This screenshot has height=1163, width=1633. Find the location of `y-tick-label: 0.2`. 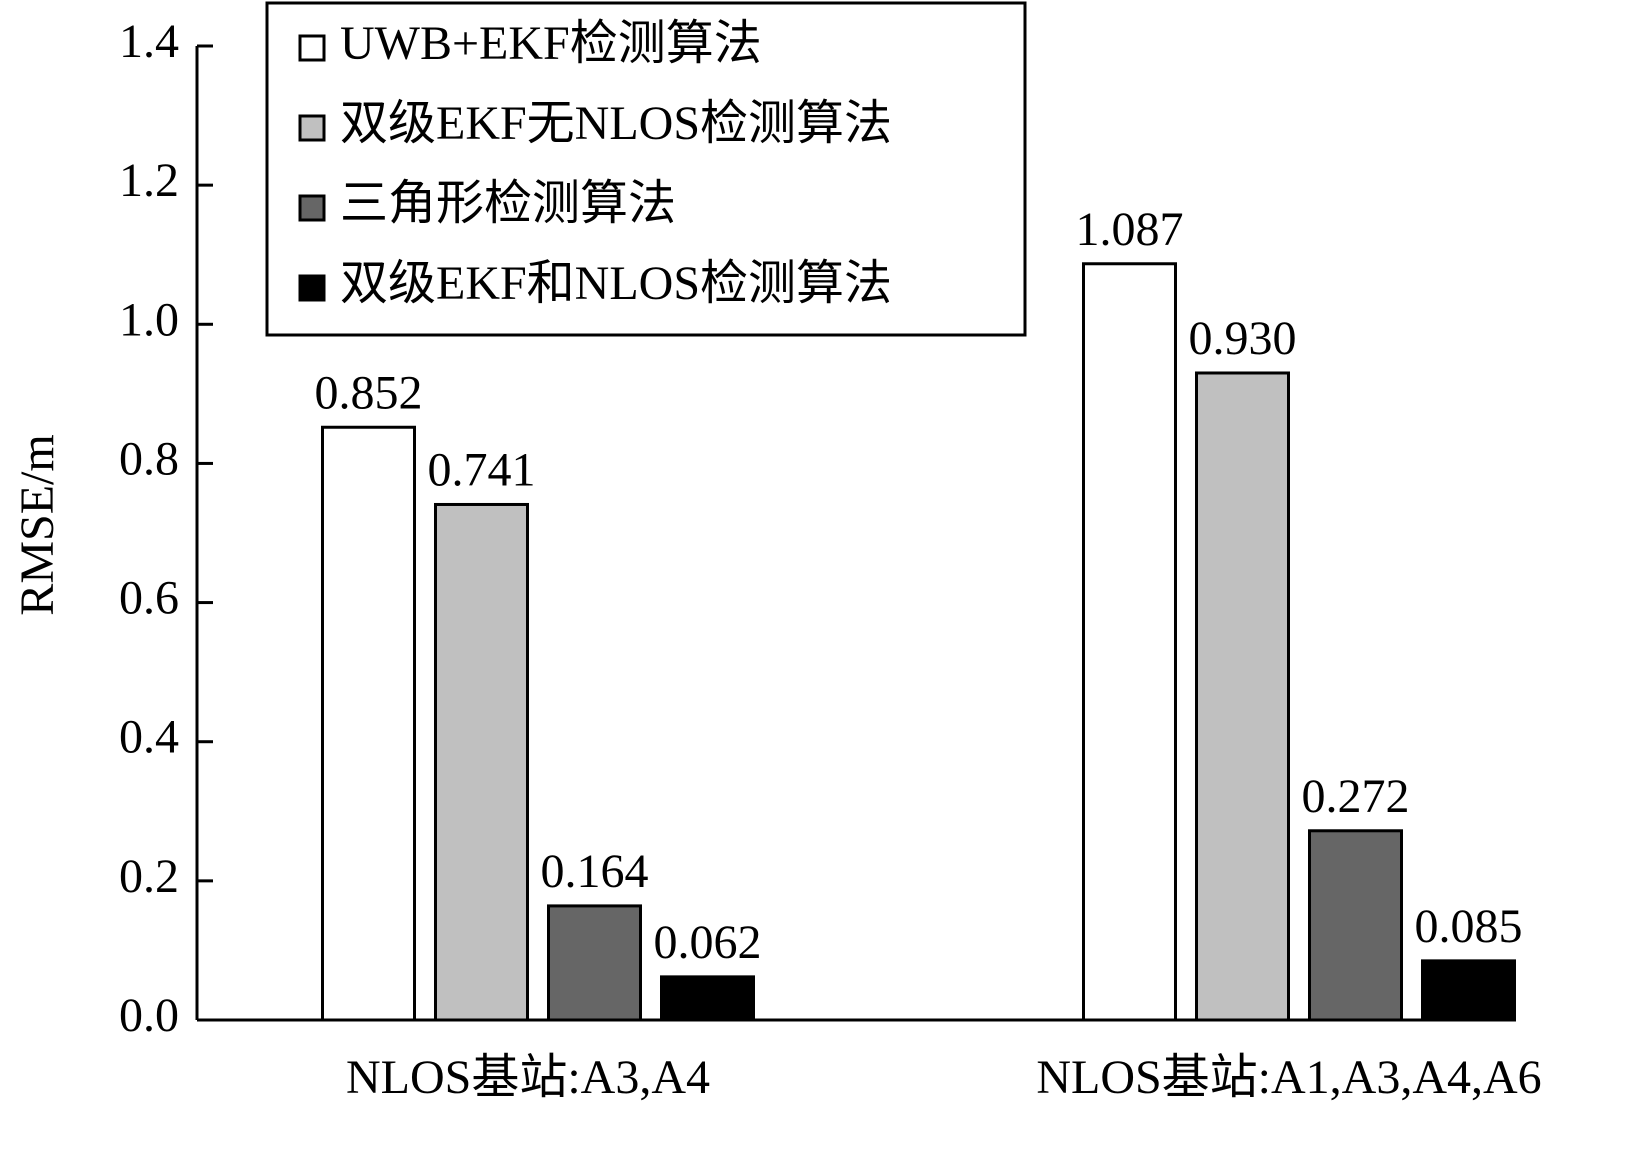

y-tick-label: 0.2 is located at coordinates (149, 876).